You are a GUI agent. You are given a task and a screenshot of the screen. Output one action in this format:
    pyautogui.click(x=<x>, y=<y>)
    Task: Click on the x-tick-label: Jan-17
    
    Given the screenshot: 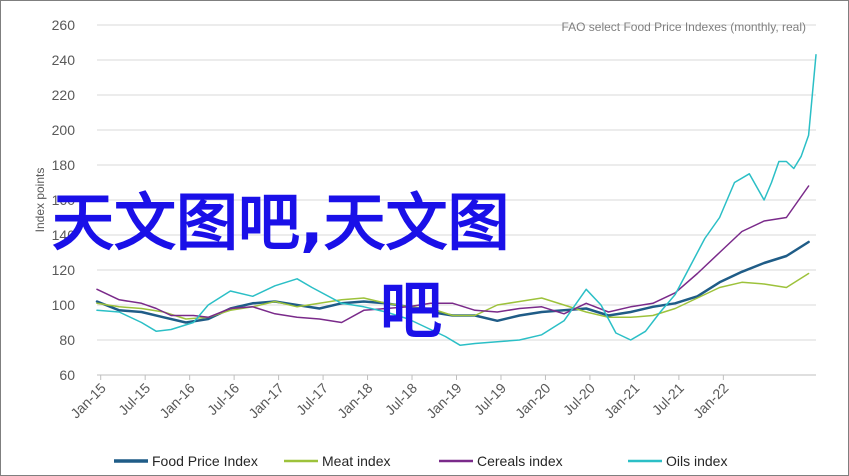 What is the action you would take?
    pyautogui.click(x=266, y=401)
    